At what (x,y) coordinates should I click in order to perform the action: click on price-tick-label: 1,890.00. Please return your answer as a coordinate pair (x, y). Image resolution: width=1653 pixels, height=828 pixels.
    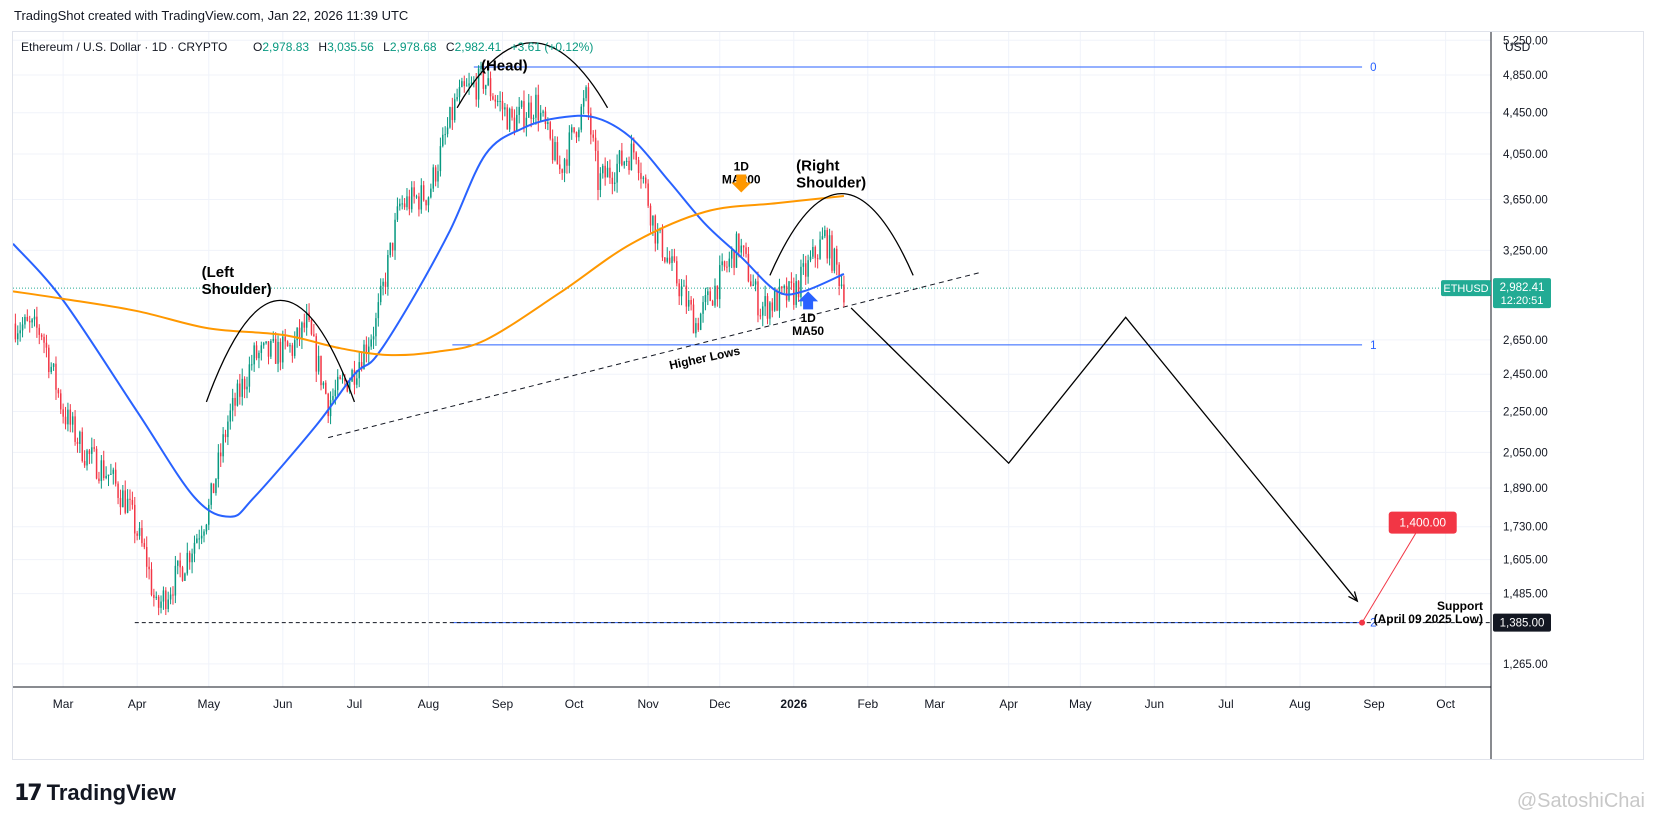
    Looking at the image, I should click on (1525, 489).